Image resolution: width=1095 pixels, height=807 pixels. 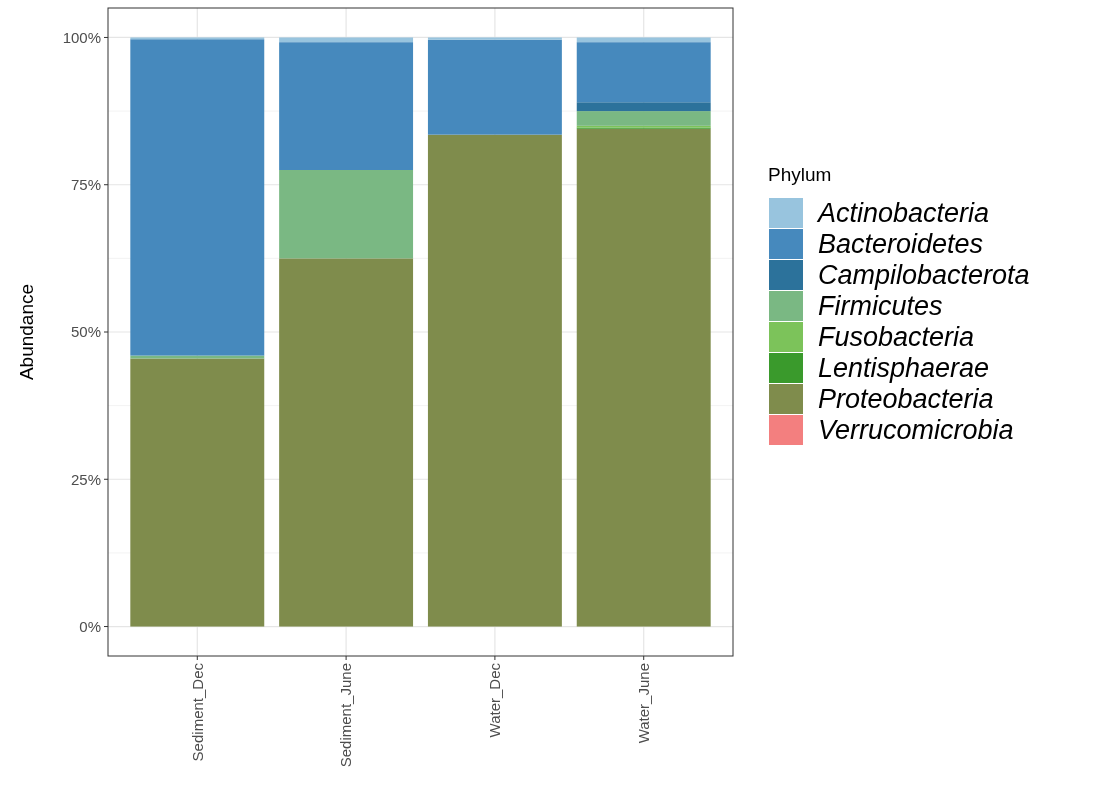 What do you see at coordinates (896, 337) in the screenshot?
I see `legend-label: Fusobacteria` at bounding box center [896, 337].